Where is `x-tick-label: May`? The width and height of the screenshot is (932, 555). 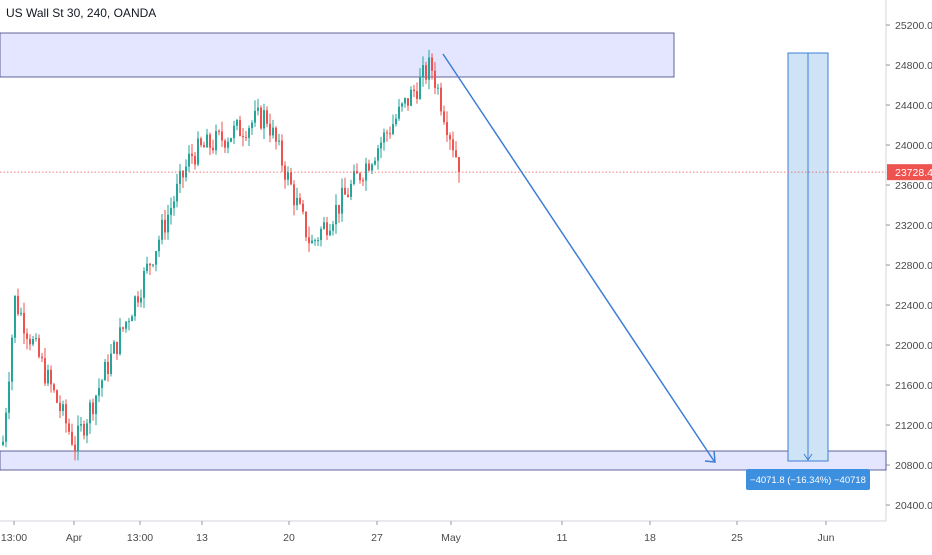 x-tick-label: May is located at coordinates (451, 538).